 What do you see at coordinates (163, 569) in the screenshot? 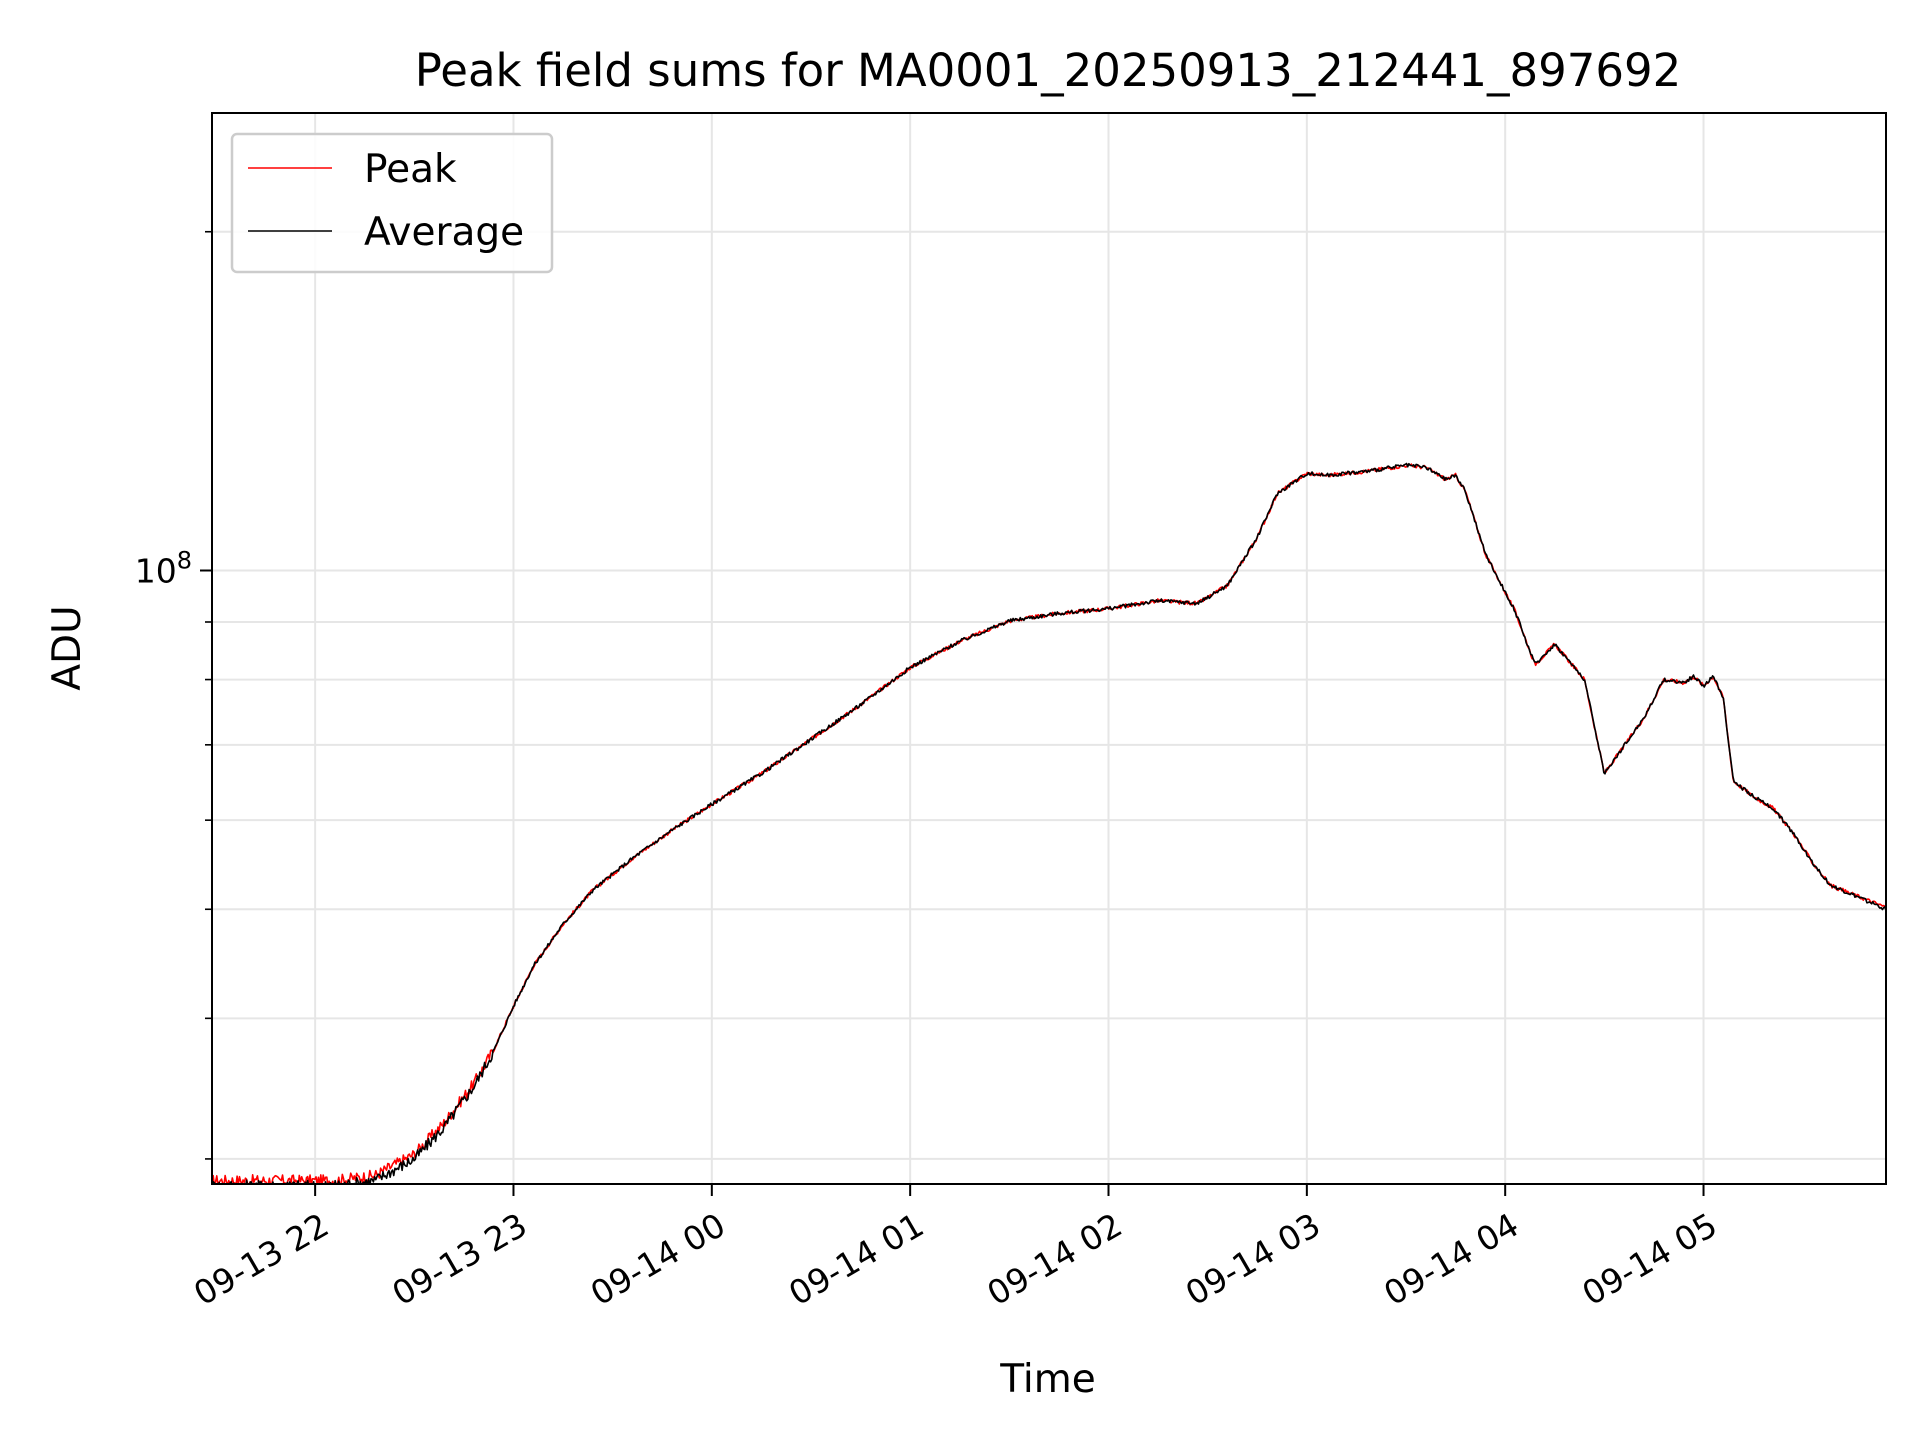
I see `y-tick-label: 108` at bounding box center [163, 569].